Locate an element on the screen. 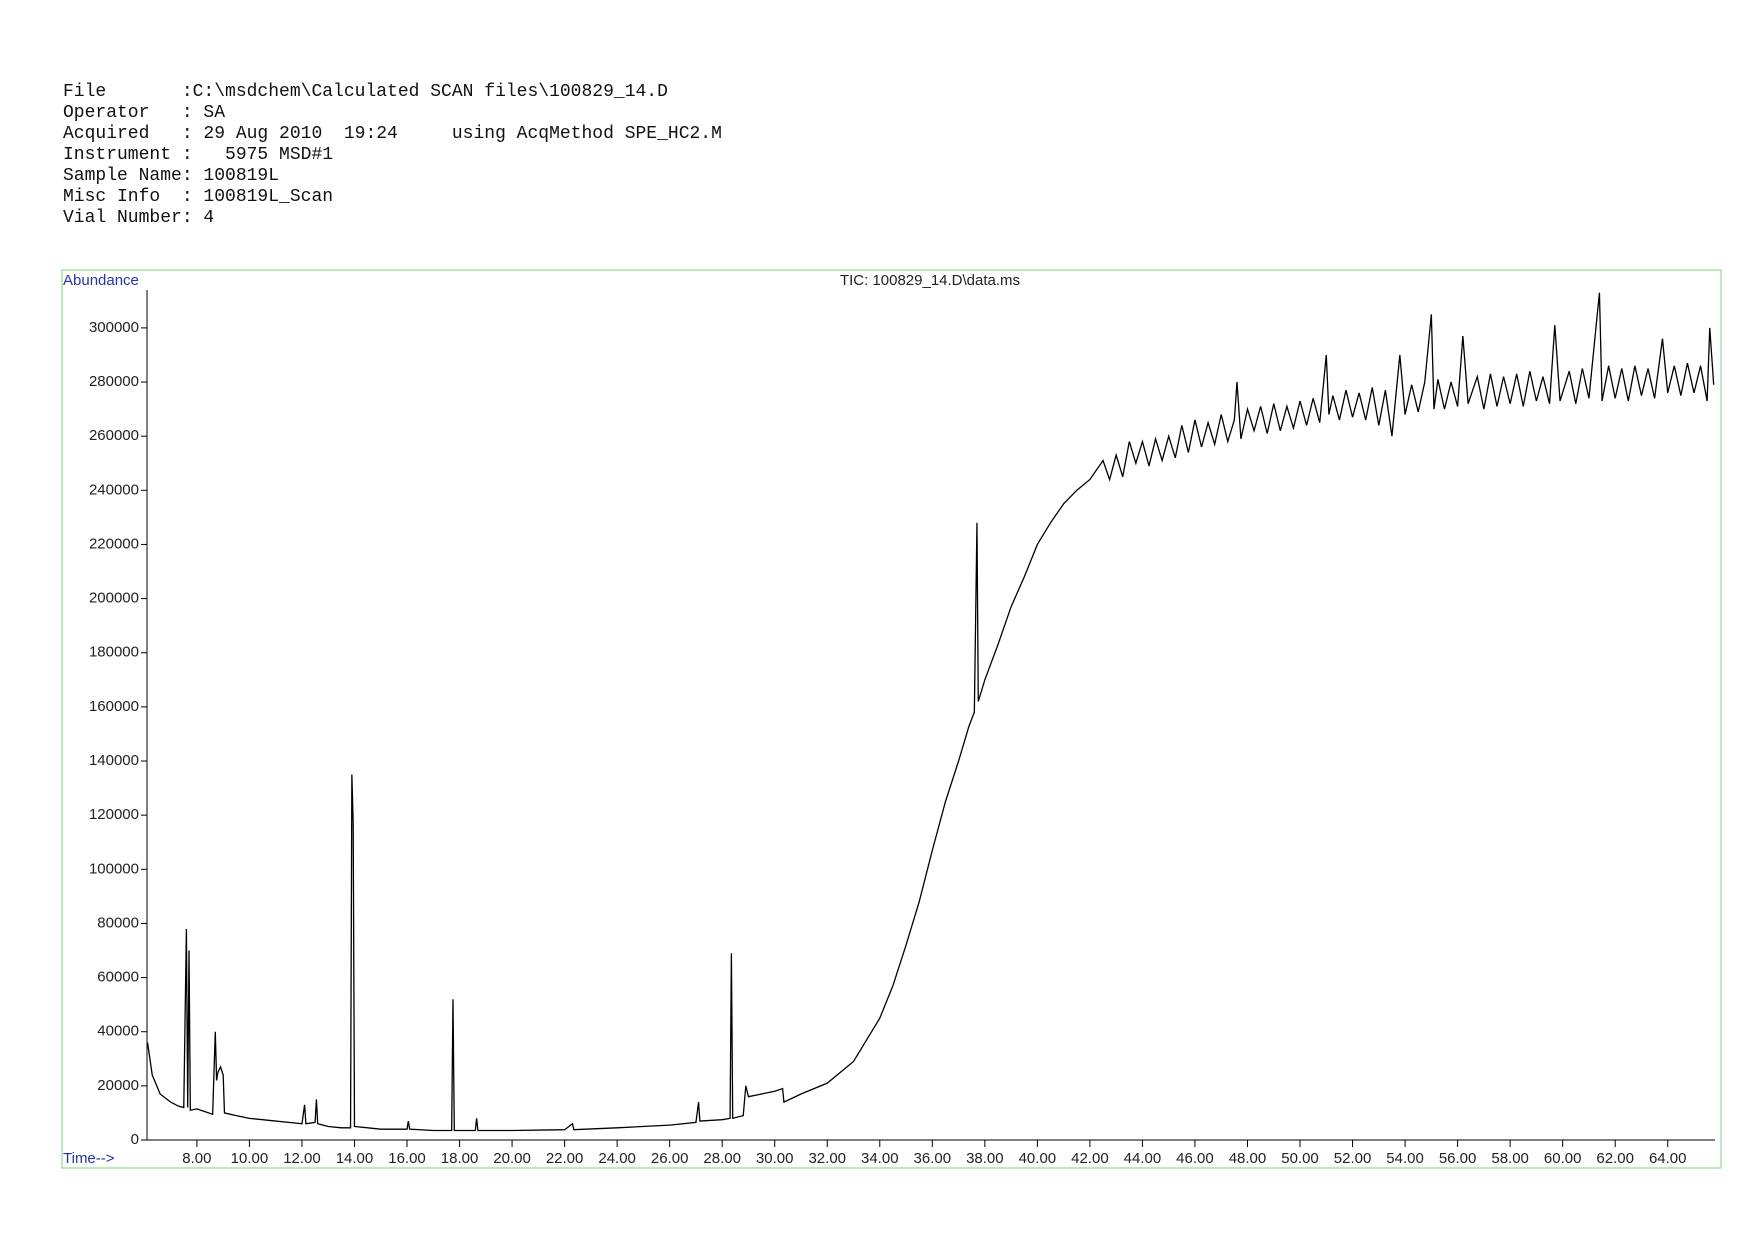  header-line: Operator : SA is located at coordinates (144, 113).